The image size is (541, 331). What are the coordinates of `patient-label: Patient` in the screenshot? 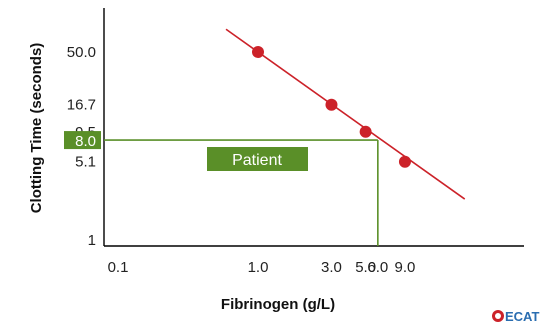 It's located at (257, 160).